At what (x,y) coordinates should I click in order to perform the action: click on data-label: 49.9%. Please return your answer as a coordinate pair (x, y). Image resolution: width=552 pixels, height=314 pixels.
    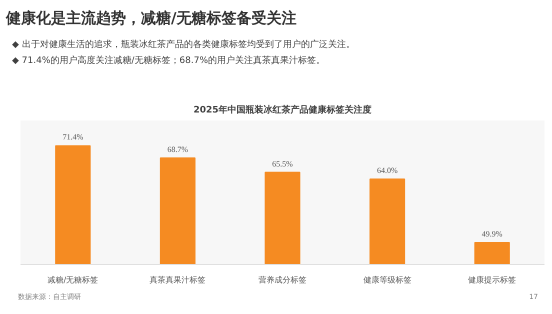
    Looking at the image, I should click on (492, 233).